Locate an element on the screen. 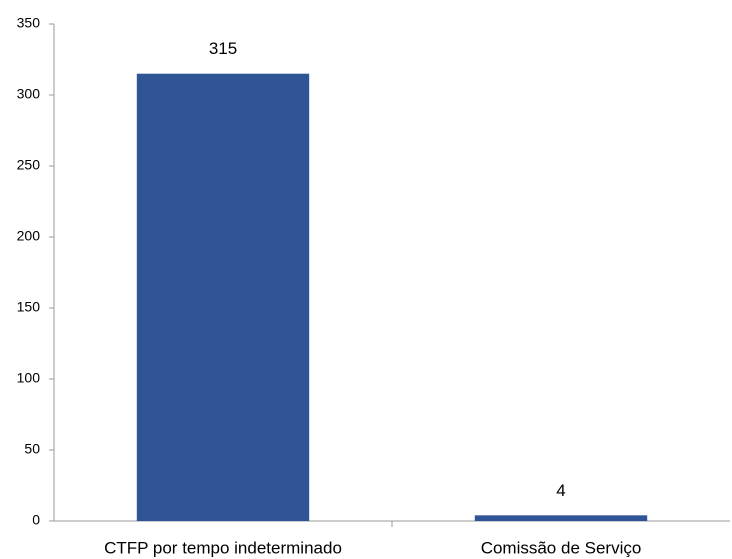 The image size is (732, 559). y-tick-label: 200 is located at coordinates (29, 236).